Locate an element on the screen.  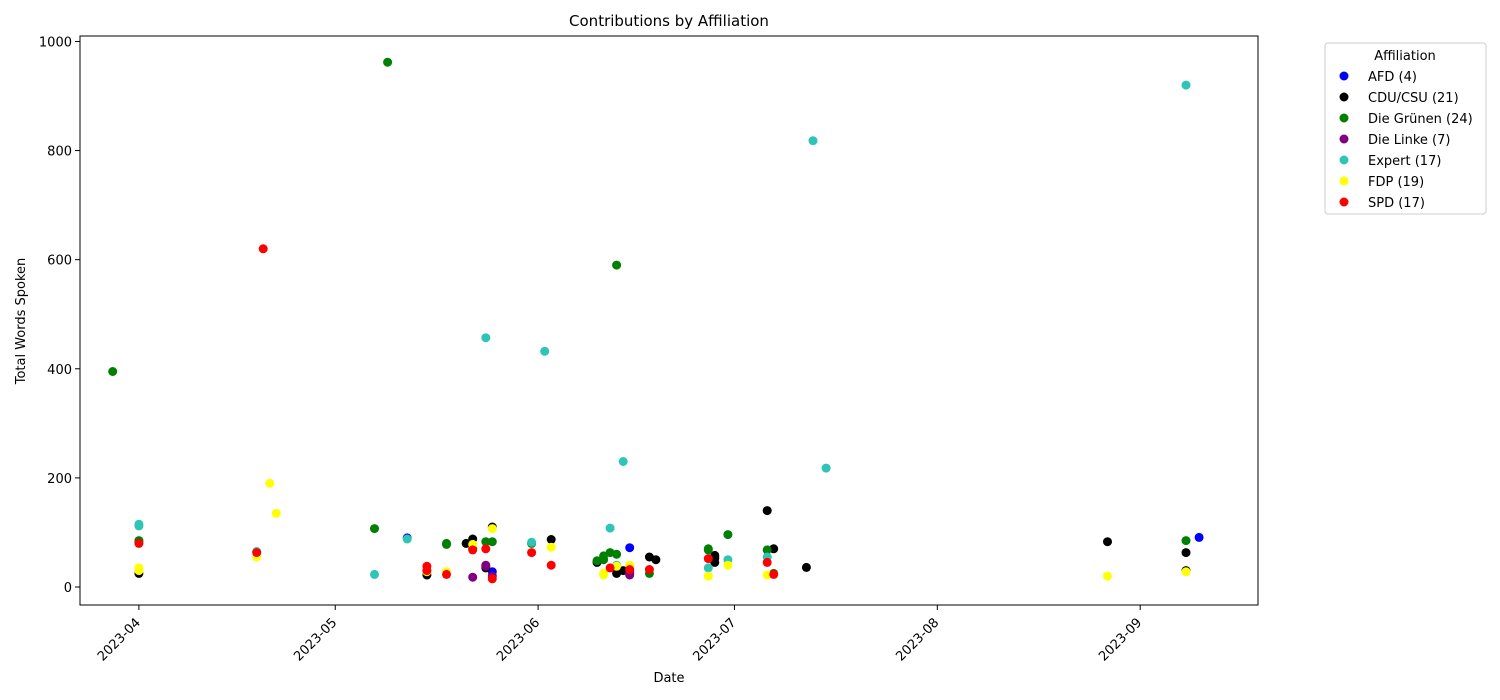
legend-entry: Die Grünen (24) is located at coordinates (1420, 119).